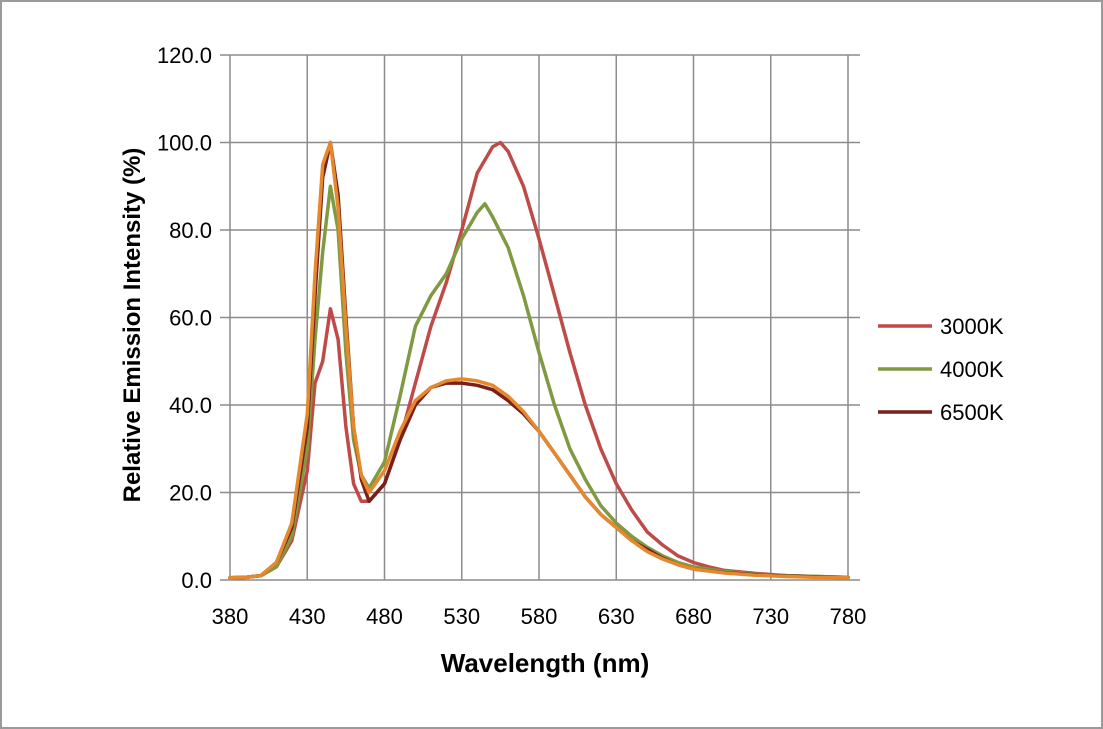 The image size is (1103, 729). What do you see at coordinates (972, 369) in the screenshot?
I see `legend-label: 4000K` at bounding box center [972, 369].